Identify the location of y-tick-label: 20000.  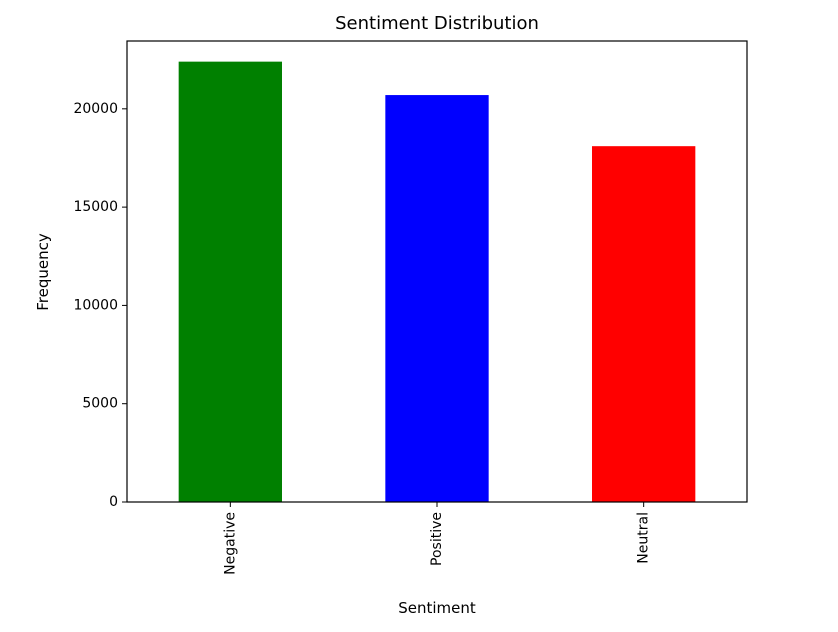
(95, 109).